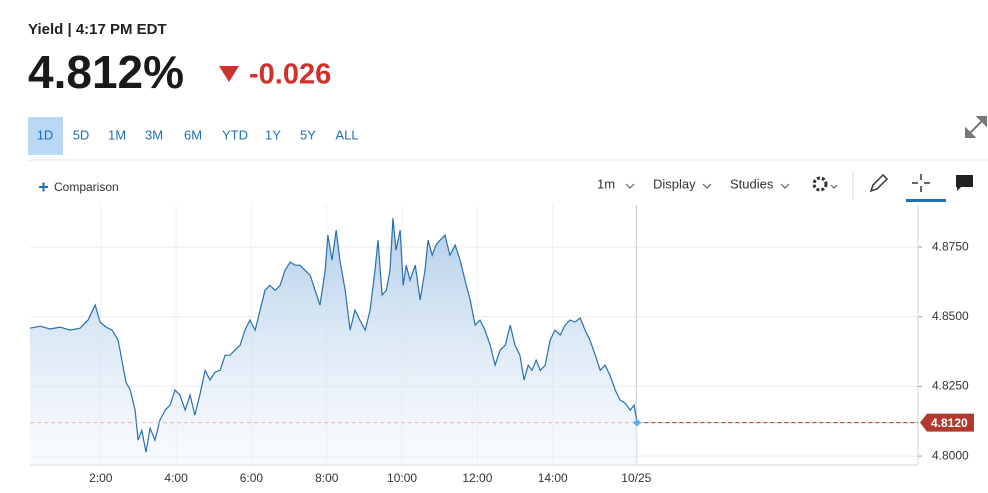 The width and height of the screenshot is (988, 493). I want to click on range-button: 3M, so click(154, 134).